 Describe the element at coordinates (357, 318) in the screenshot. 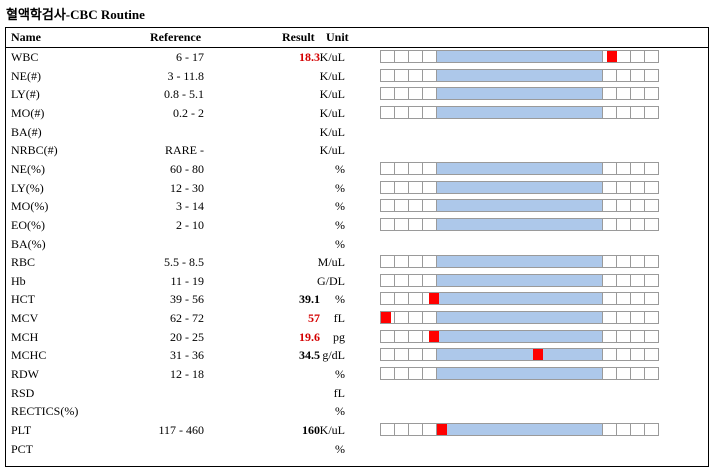

I see `table-row: MCV 62 - 72 57 fL` at that location.